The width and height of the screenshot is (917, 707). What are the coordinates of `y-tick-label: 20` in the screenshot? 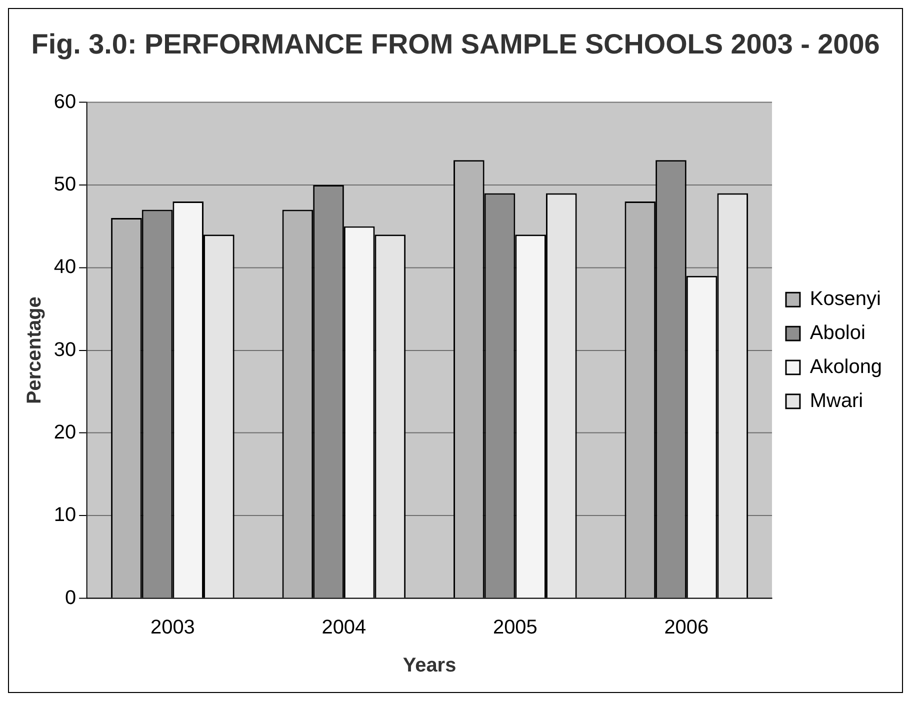 It's located at (65, 432).